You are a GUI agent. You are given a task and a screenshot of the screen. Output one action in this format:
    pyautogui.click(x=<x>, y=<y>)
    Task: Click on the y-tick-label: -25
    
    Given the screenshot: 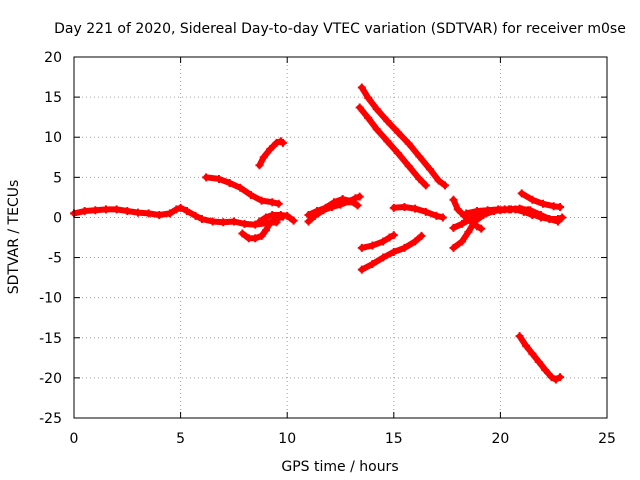 What is the action you would take?
    pyautogui.click(x=50, y=419)
    